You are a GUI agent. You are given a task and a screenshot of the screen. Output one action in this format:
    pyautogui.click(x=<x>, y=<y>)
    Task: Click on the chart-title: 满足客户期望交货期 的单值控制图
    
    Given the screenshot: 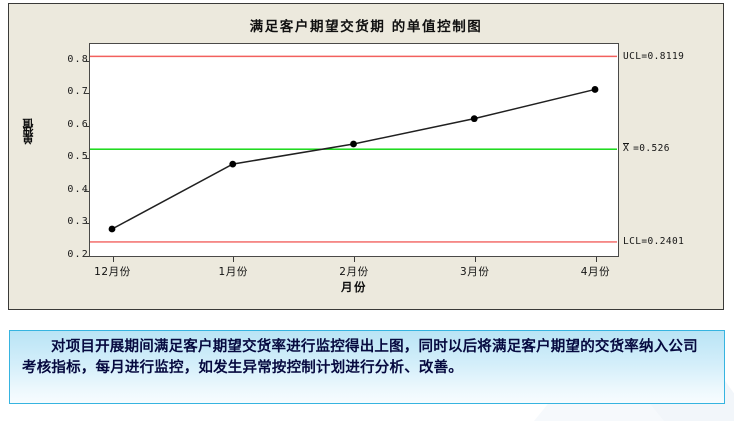 What is the action you would take?
    pyautogui.click(x=366, y=27)
    